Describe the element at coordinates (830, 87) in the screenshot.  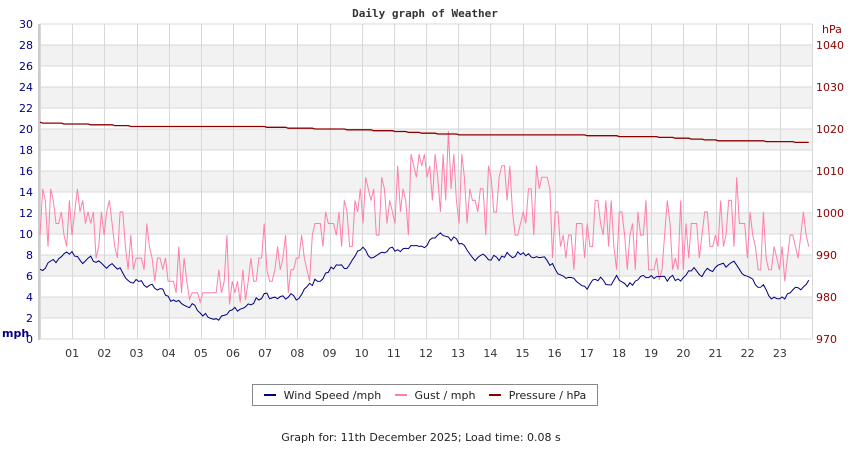
I see `svg-text: 1030` at that location.